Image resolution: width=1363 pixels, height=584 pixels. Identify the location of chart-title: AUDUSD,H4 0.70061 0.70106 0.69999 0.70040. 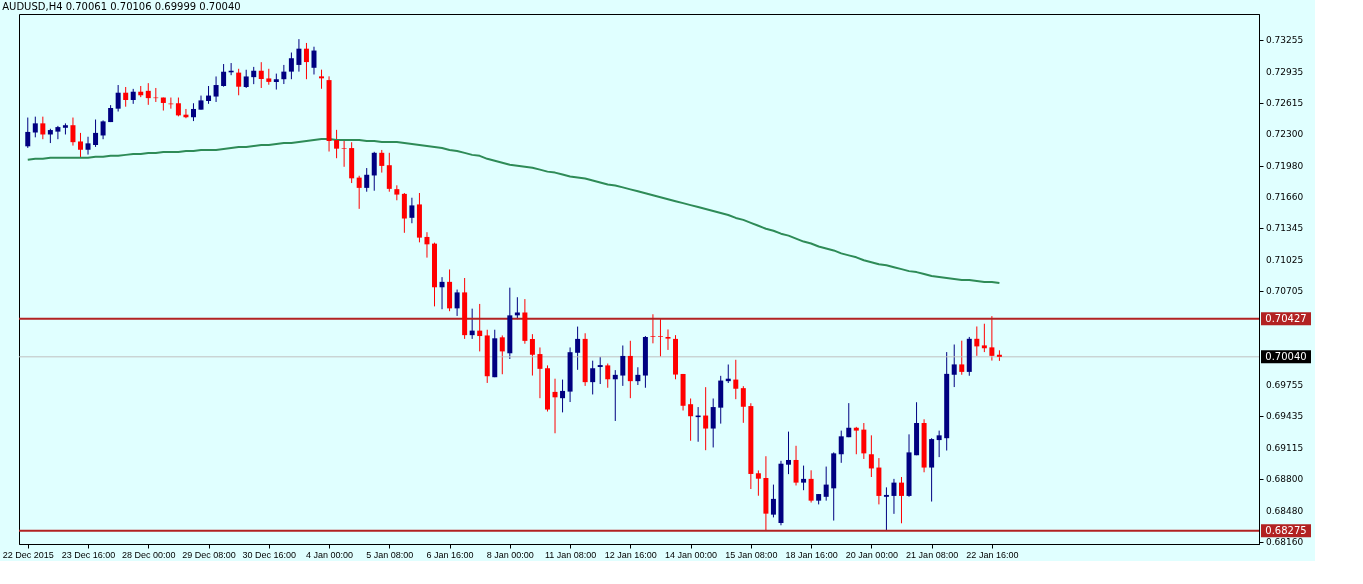
(121, 6).